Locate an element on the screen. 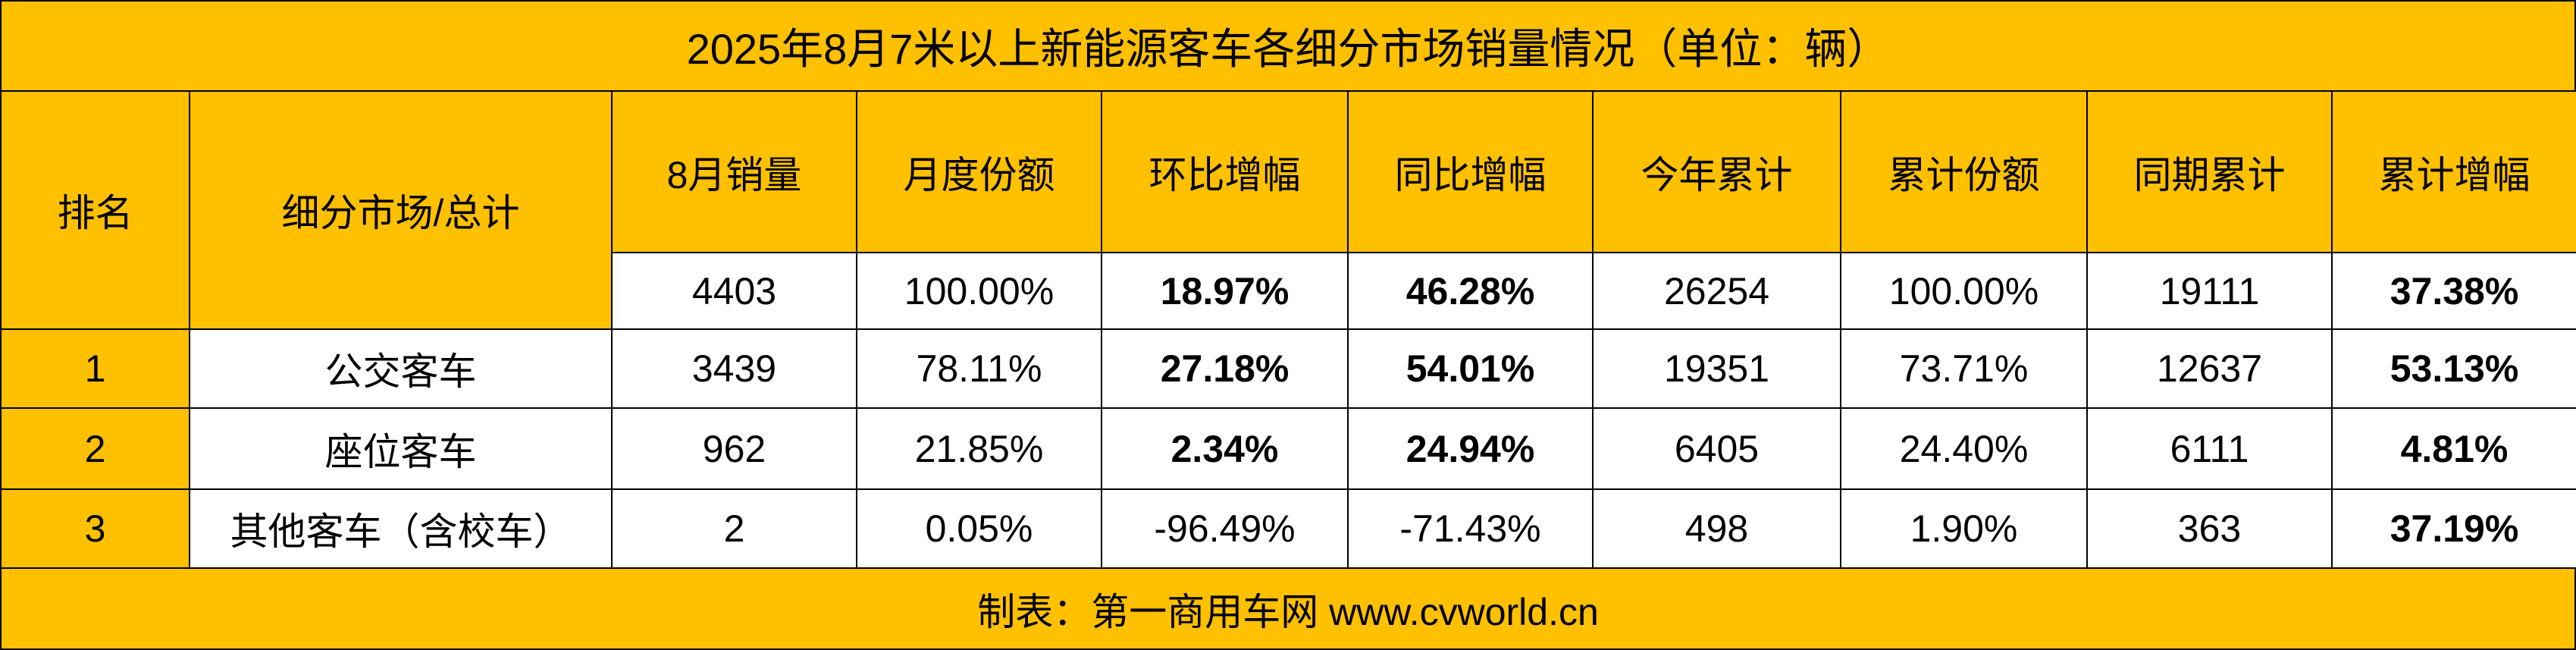  table-cell: 24.94% is located at coordinates (1471, 448).